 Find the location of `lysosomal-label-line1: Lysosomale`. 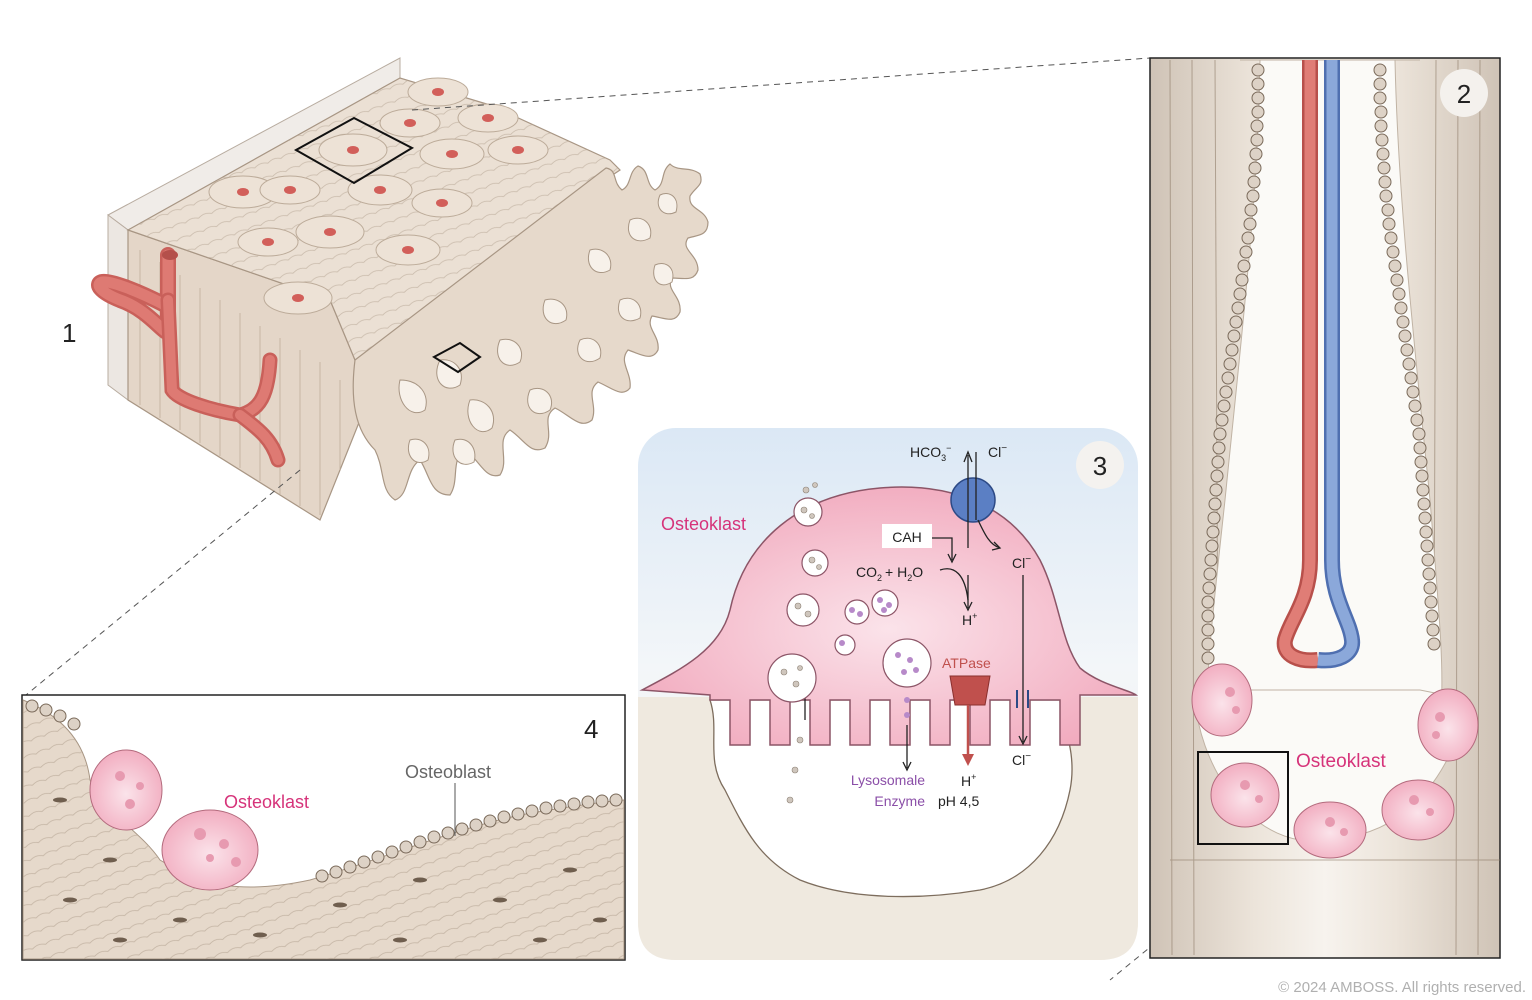

lysosomal-label-line1: Lysosomale is located at coordinates (888, 780).